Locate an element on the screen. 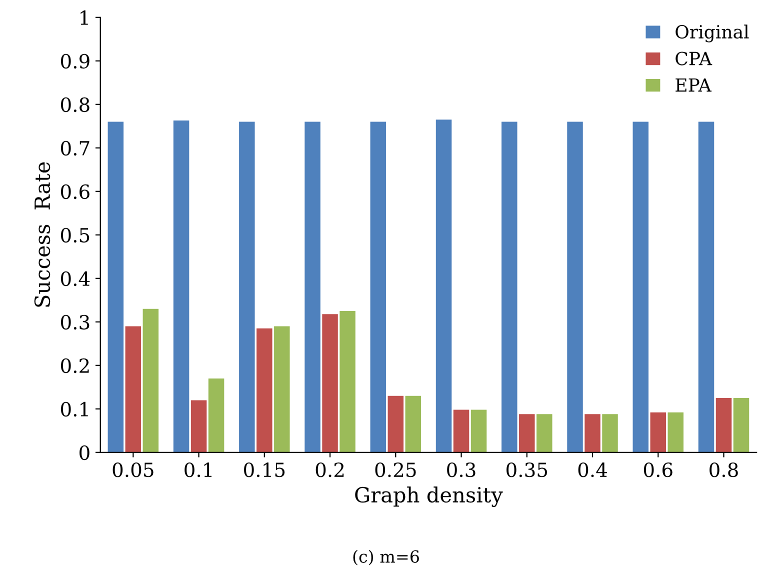  x-tick-label: 0.4 is located at coordinates (592, 470).